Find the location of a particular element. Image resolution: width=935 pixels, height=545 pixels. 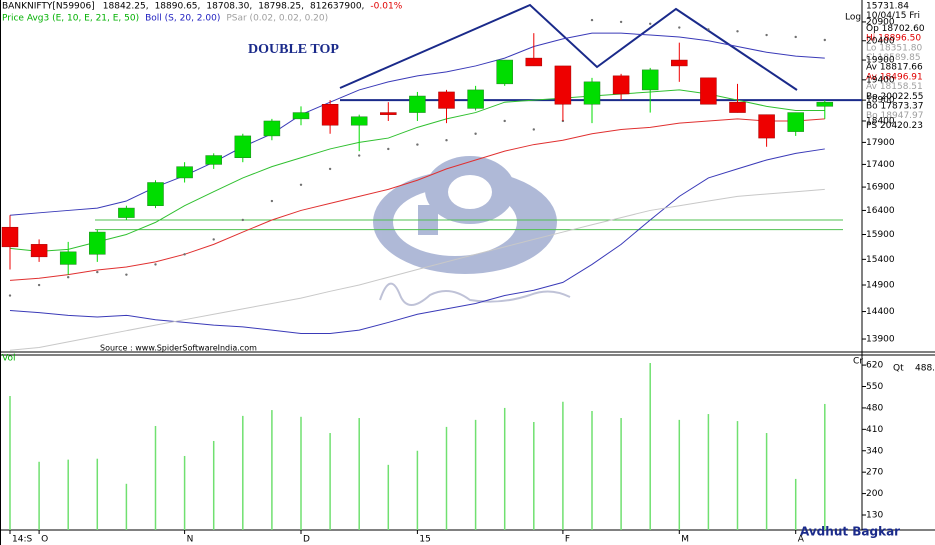

x-tick-label: 15 is located at coordinates (424, 540).